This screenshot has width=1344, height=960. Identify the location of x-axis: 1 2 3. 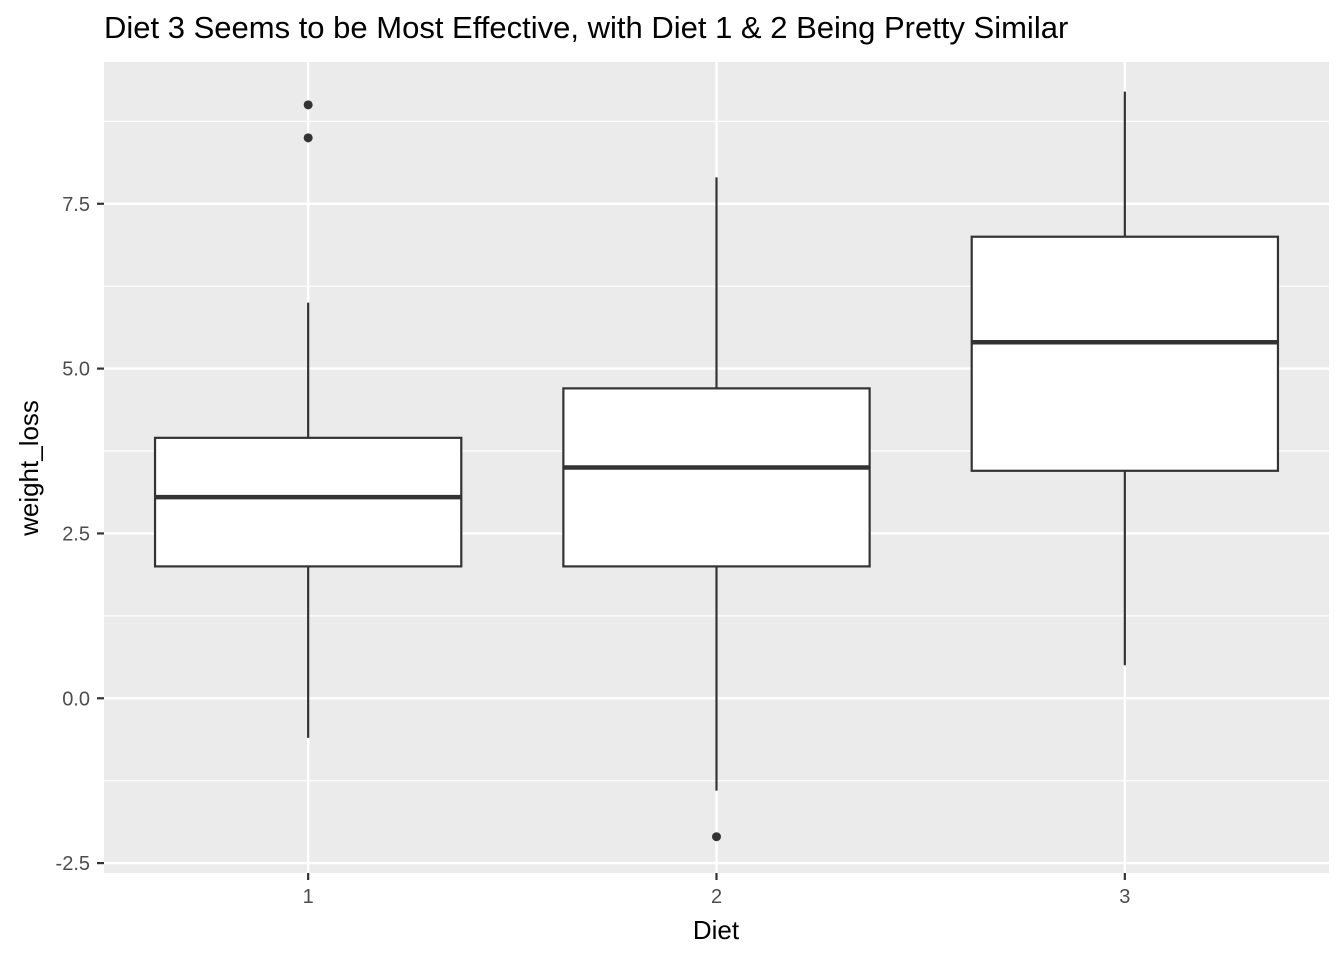
(716, 890).